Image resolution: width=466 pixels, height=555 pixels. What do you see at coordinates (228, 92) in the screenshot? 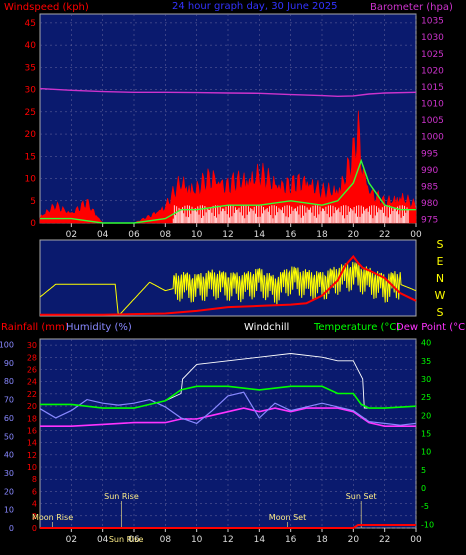
I see `barometer-series` at bounding box center [228, 92].